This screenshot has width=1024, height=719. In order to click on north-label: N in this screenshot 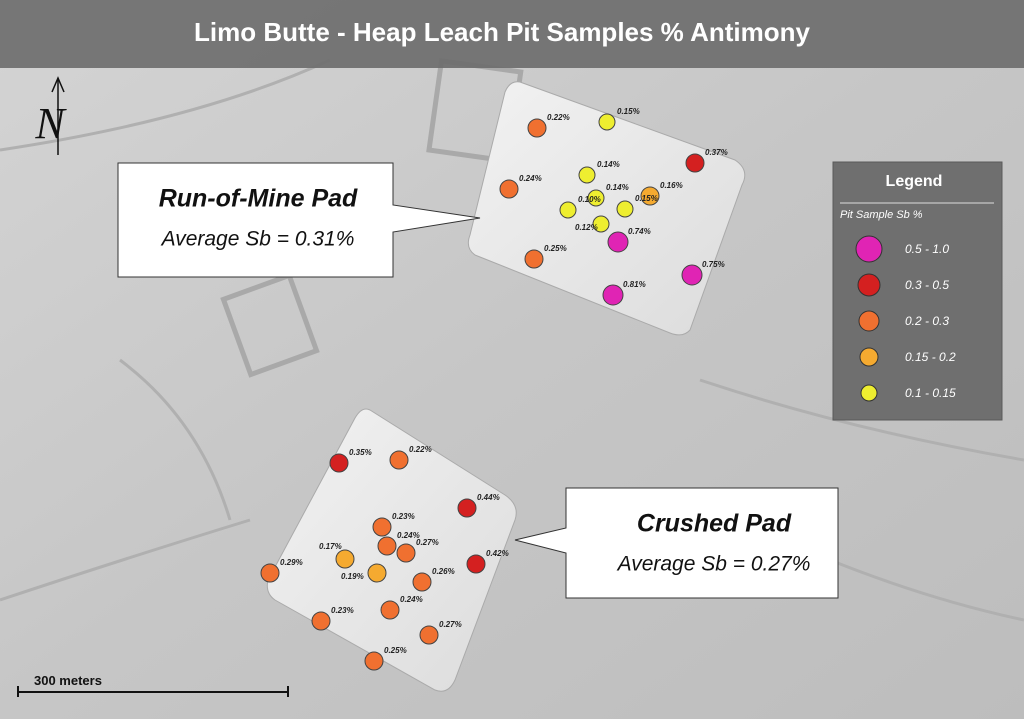, I will do `click(50, 123)`.